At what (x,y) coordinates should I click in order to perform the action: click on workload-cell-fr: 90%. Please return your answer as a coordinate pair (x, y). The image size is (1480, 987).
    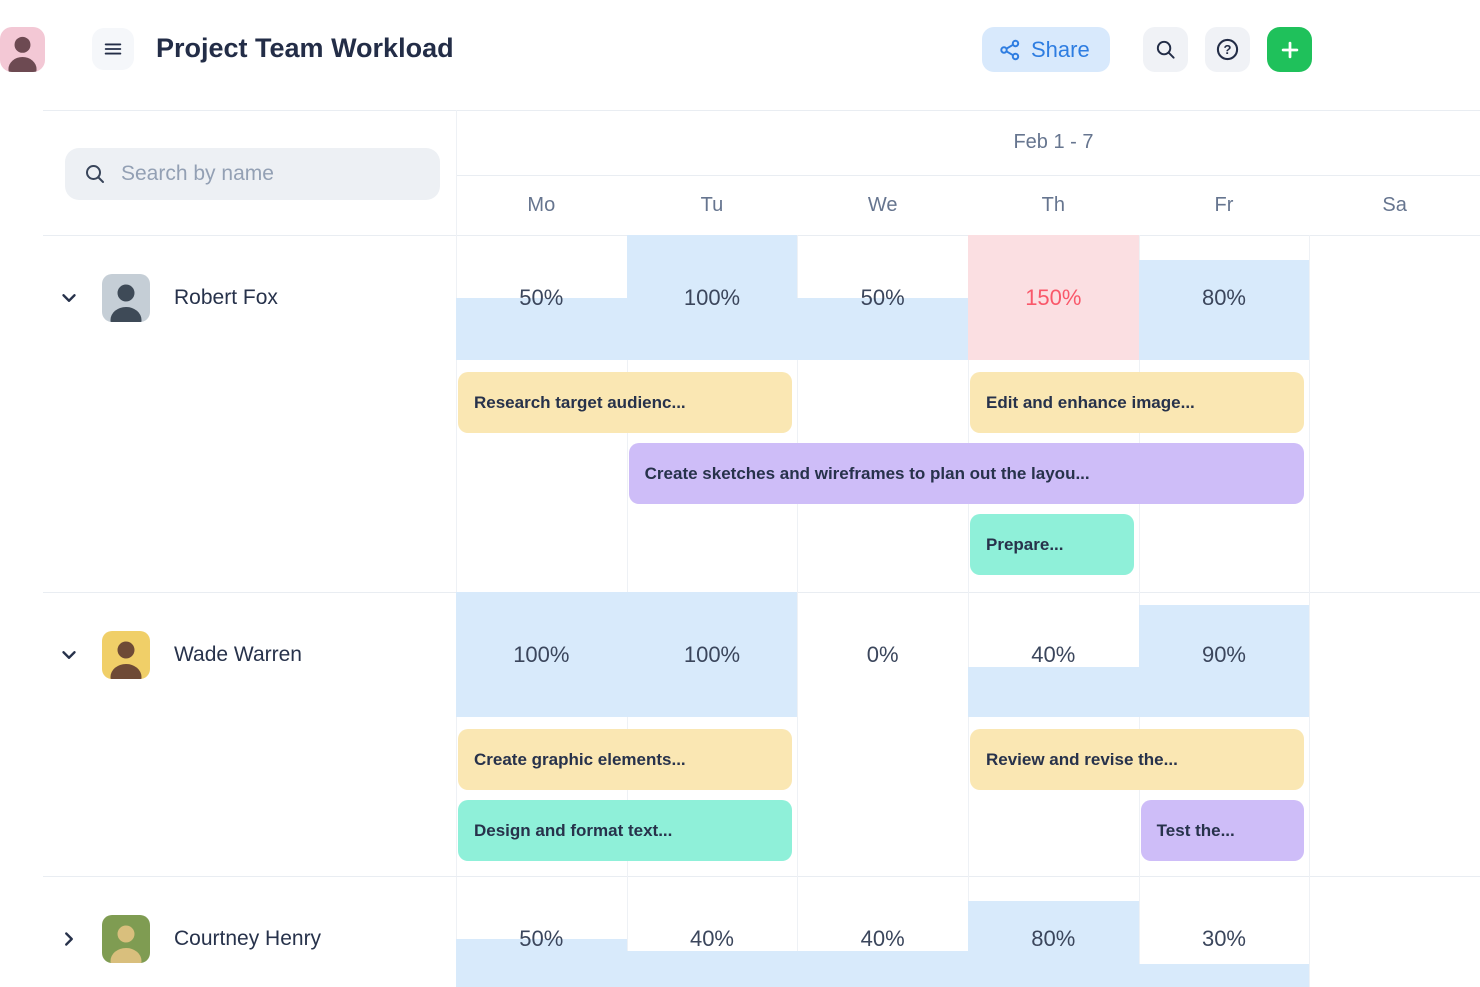
    Looking at the image, I should click on (1224, 654).